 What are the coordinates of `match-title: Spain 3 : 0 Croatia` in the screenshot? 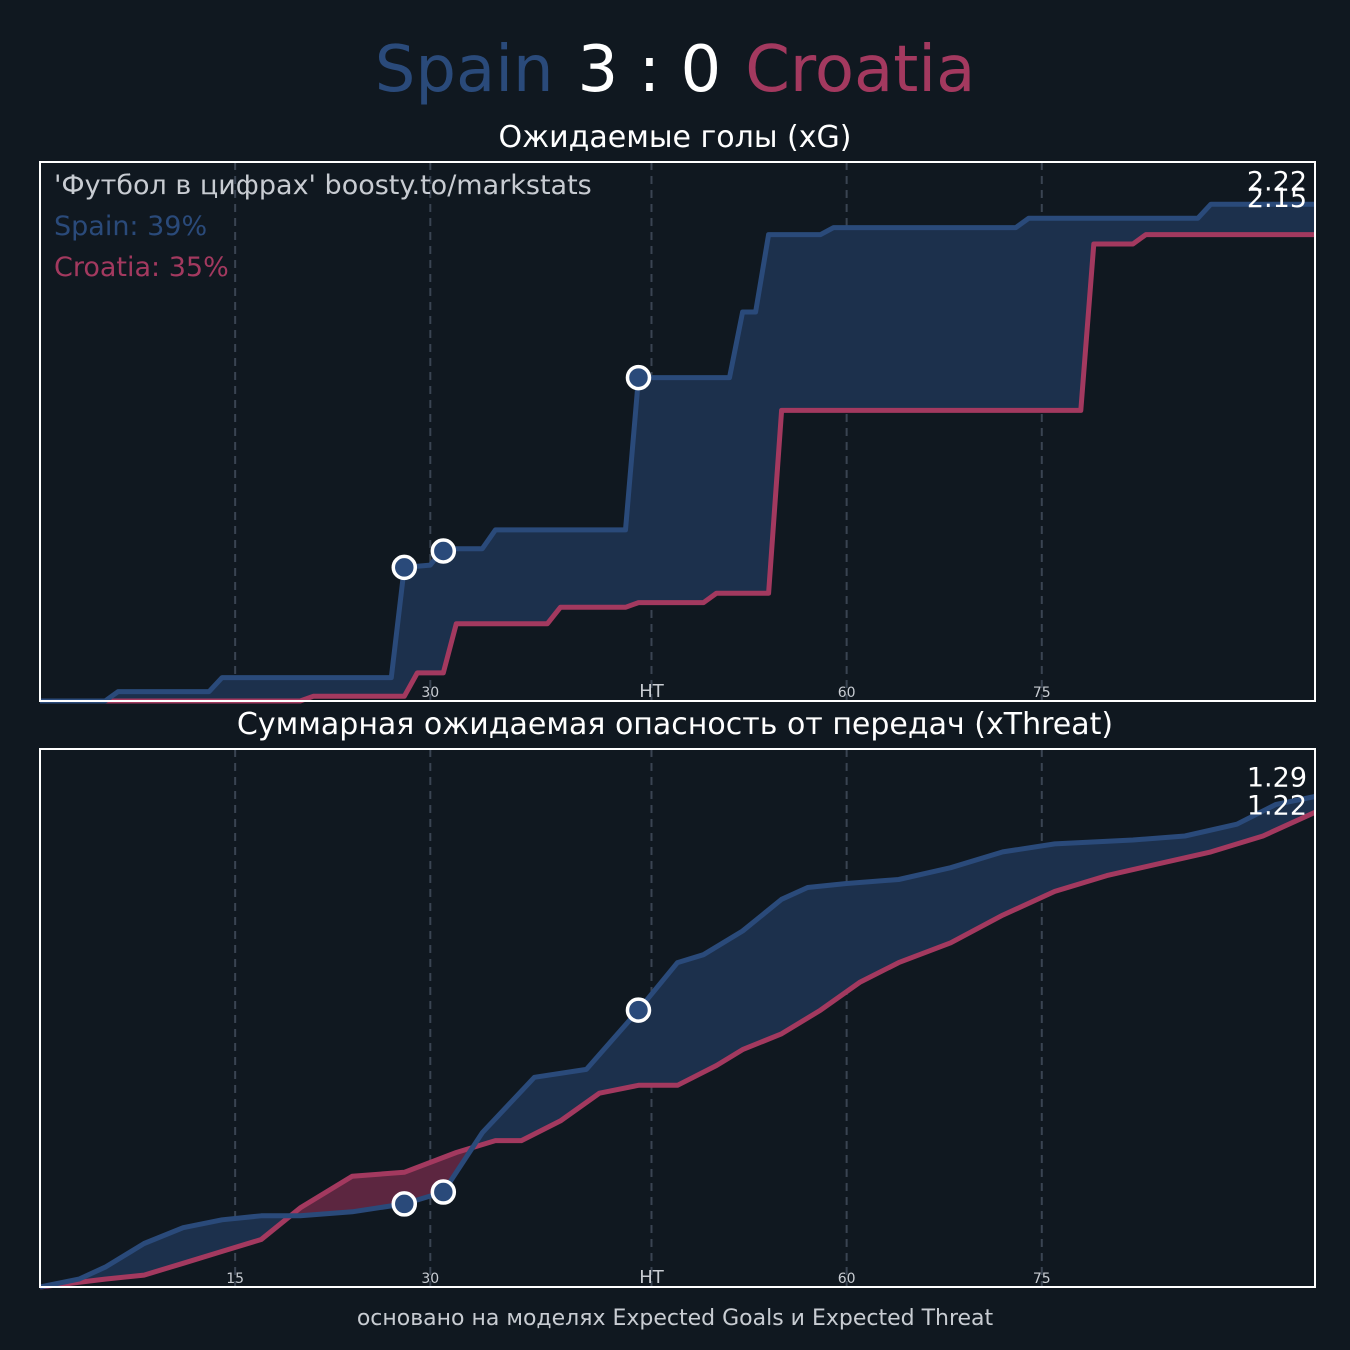 It's located at (675, 70).